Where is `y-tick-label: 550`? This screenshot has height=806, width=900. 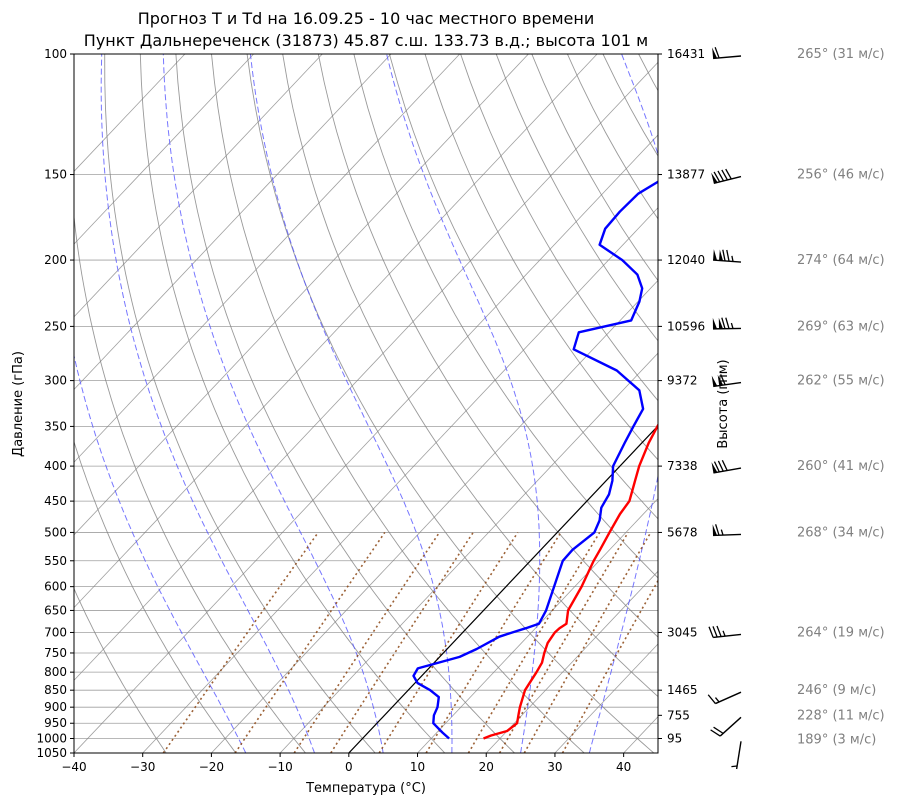
y-tick-label: 550 is located at coordinates (55, 561).